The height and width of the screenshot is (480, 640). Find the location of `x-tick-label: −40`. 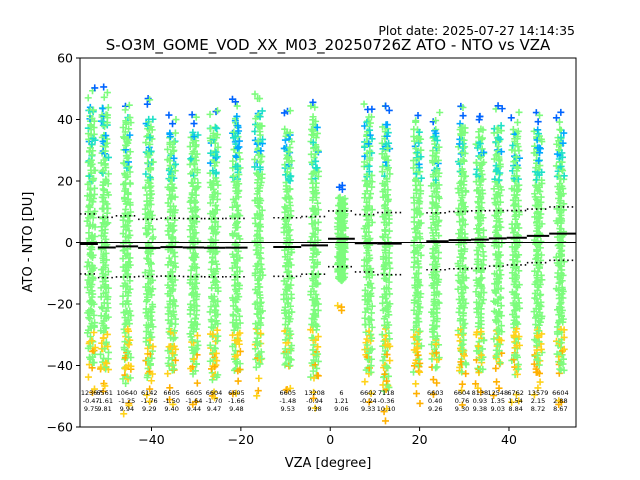

x-tick-label: −40 is located at coordinates (151, 439).